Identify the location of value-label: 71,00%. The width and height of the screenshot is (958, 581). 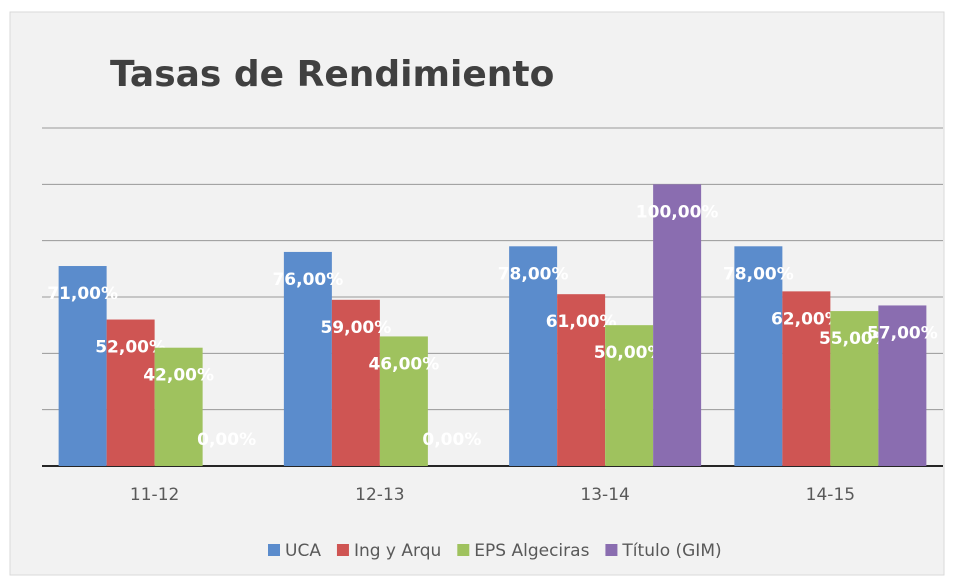
(82, 294).